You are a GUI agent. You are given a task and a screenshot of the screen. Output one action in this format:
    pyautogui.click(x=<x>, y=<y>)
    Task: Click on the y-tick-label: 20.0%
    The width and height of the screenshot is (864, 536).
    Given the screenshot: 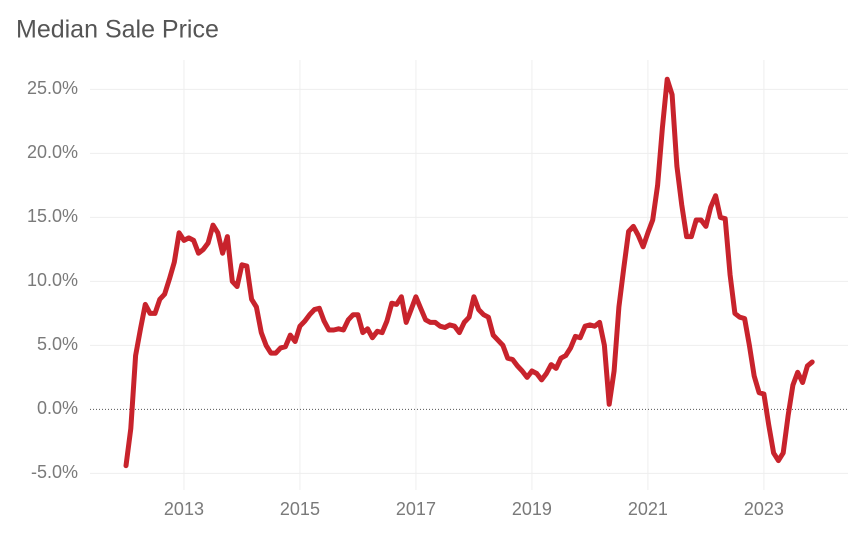 What is the action you would take?
    pyautogui.click(x=52, y=152)
    